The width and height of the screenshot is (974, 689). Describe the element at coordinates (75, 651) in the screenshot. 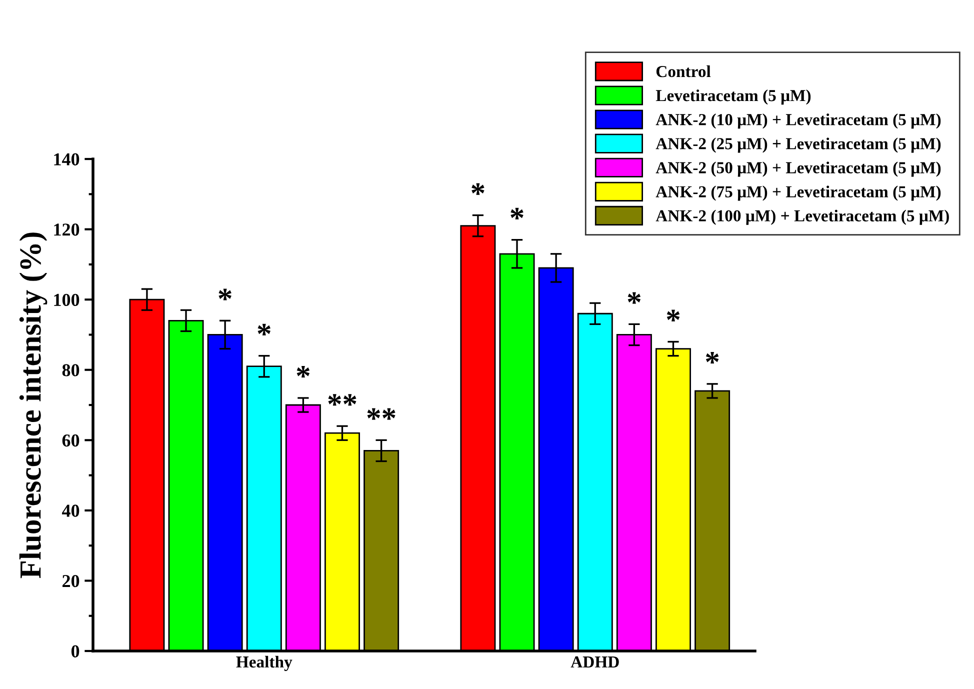

I see `y-tick-label: 0` at that location.